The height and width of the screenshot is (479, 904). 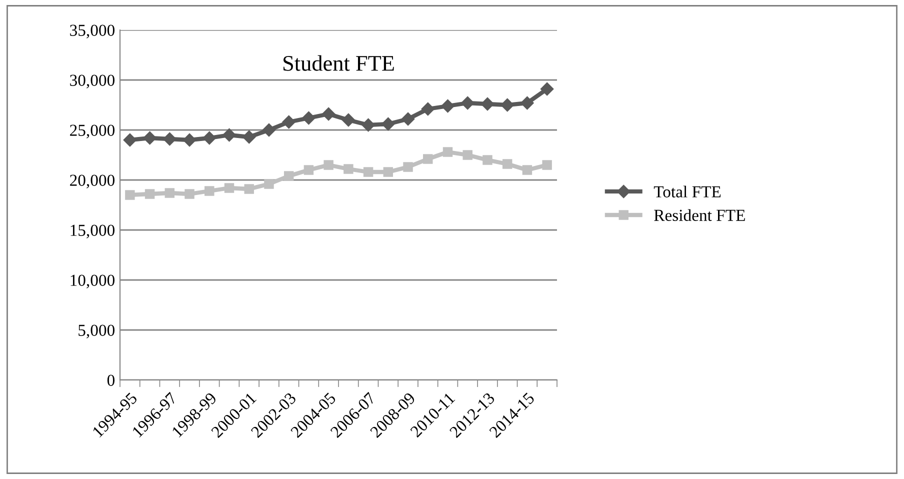 I want to click on legend-label: Resident FTE, so click(x=699, y=215).